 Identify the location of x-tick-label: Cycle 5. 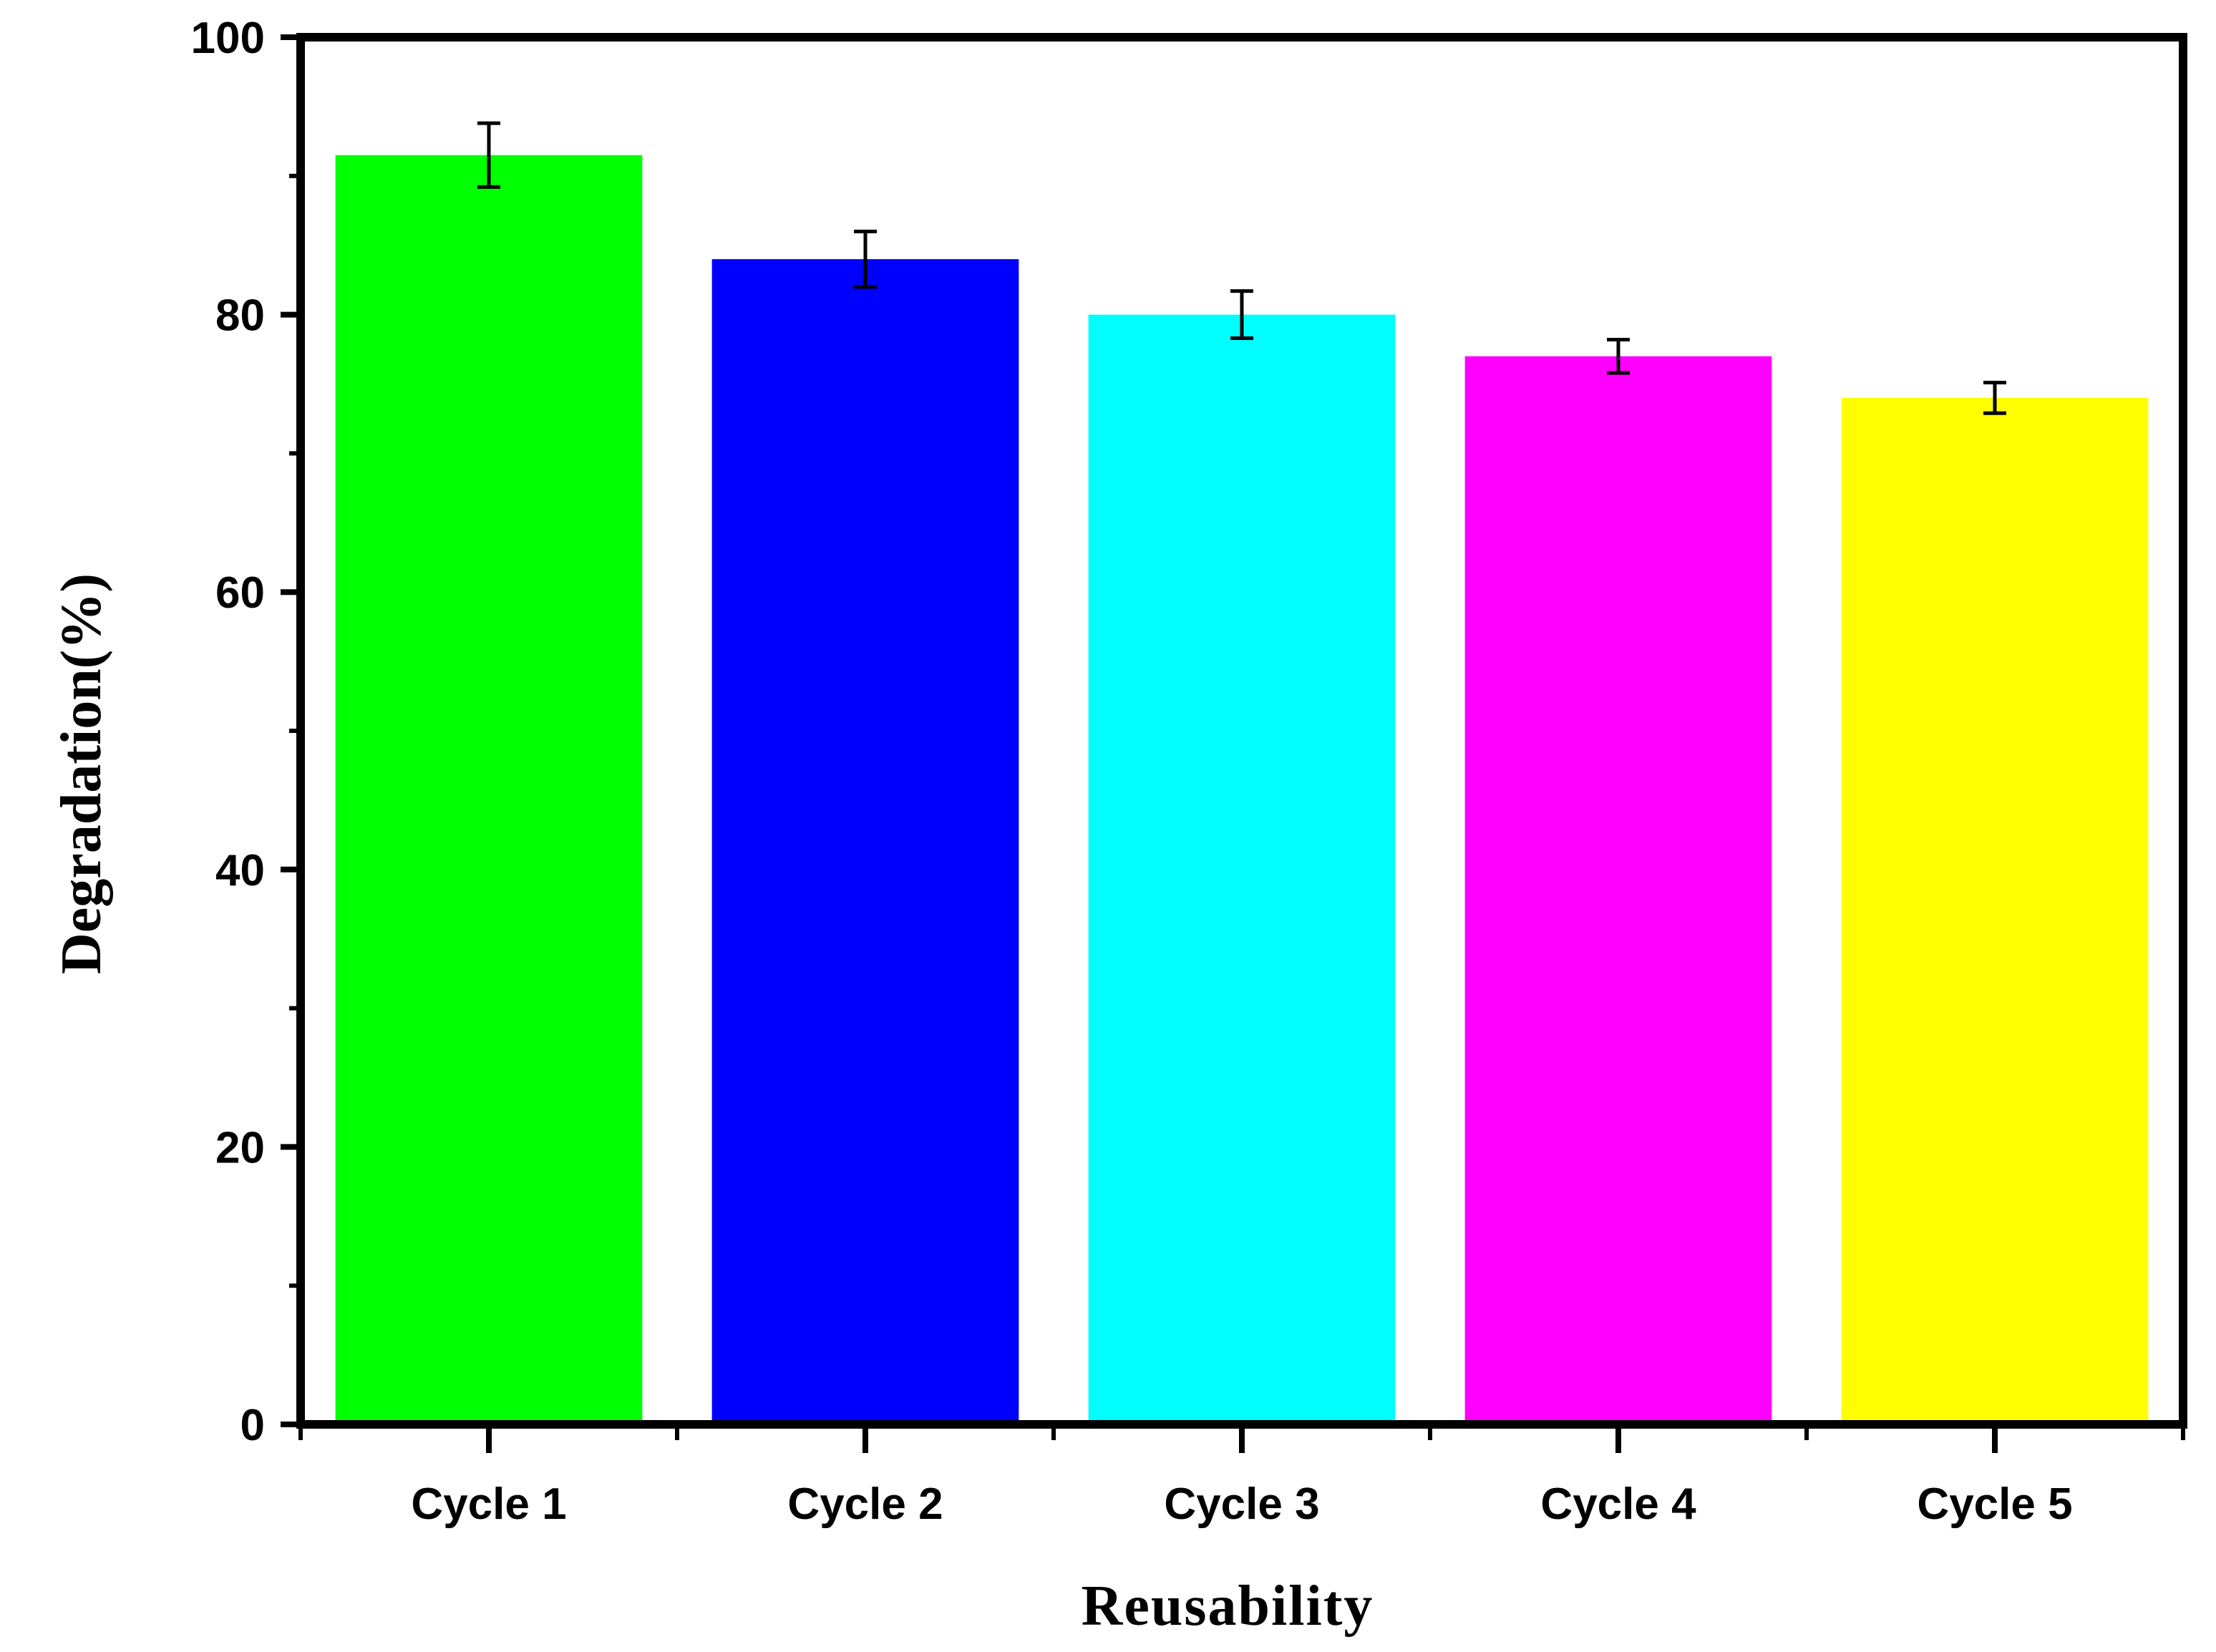
(1994, 1504).